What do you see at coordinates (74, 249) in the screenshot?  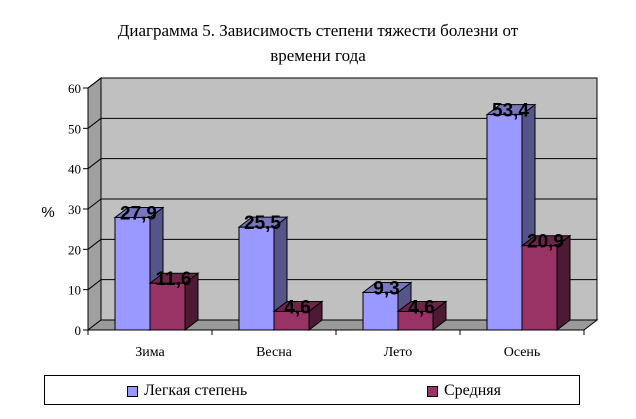 I see `y-tick-label: 20` at bounding box center [74, 249].